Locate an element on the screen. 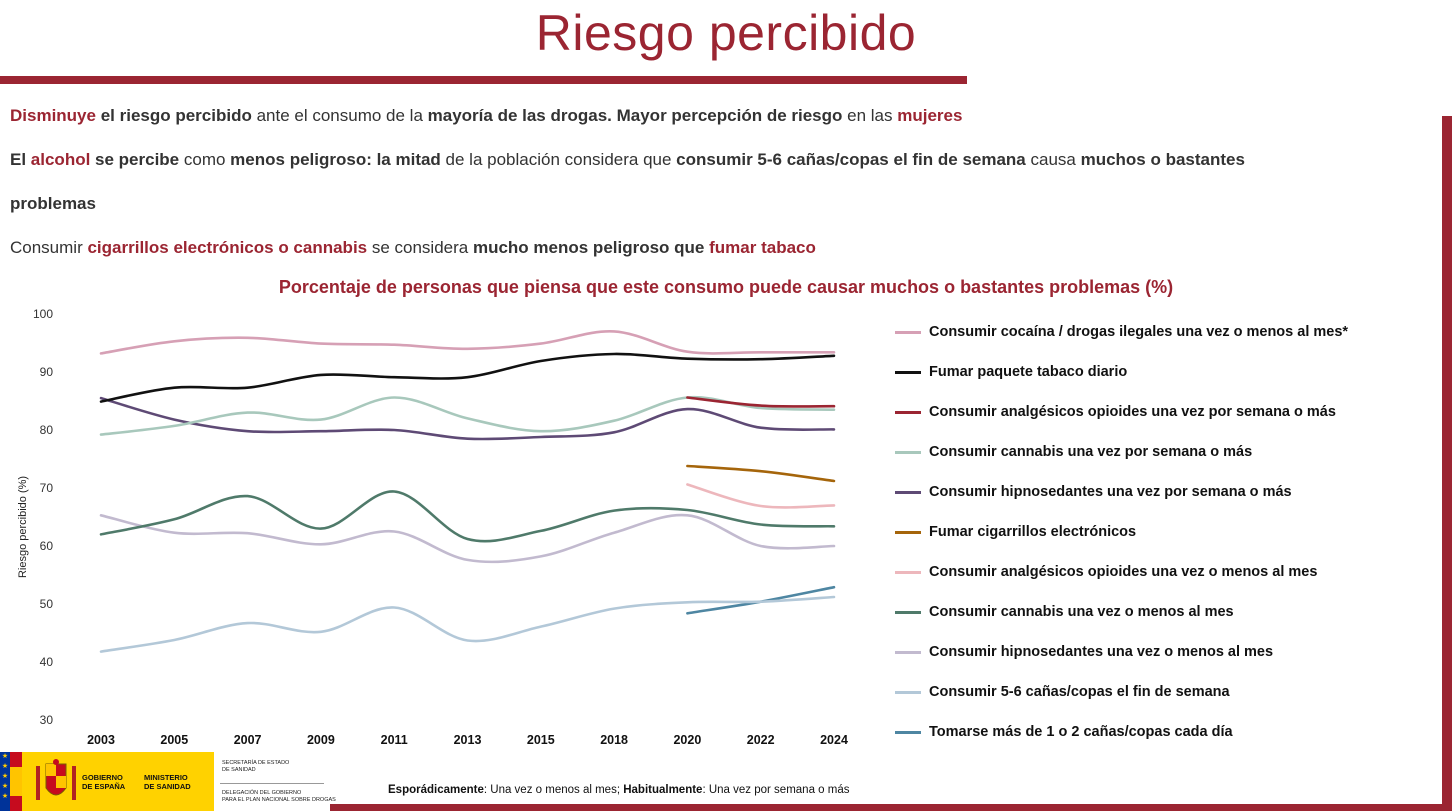  x-tick-label: 2011 is located at coordinates (394, 740).